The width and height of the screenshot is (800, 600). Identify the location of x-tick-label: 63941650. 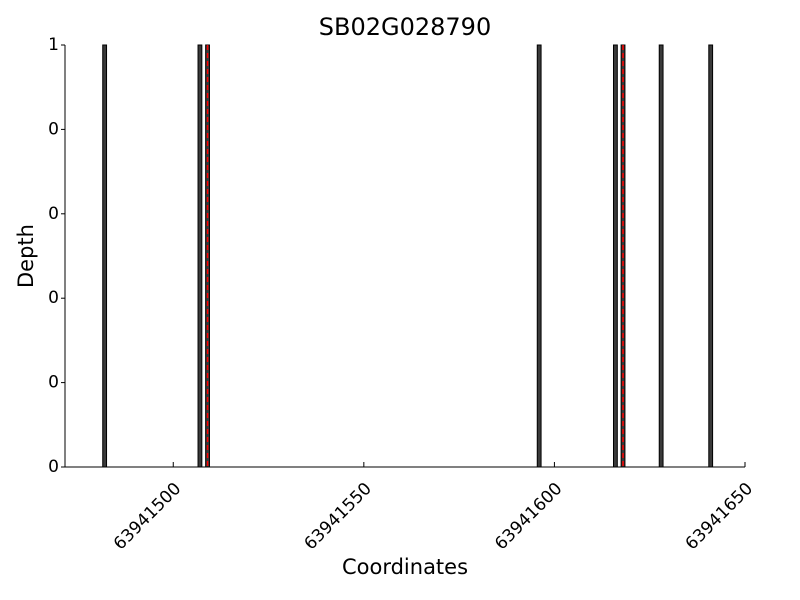
(719, 516).